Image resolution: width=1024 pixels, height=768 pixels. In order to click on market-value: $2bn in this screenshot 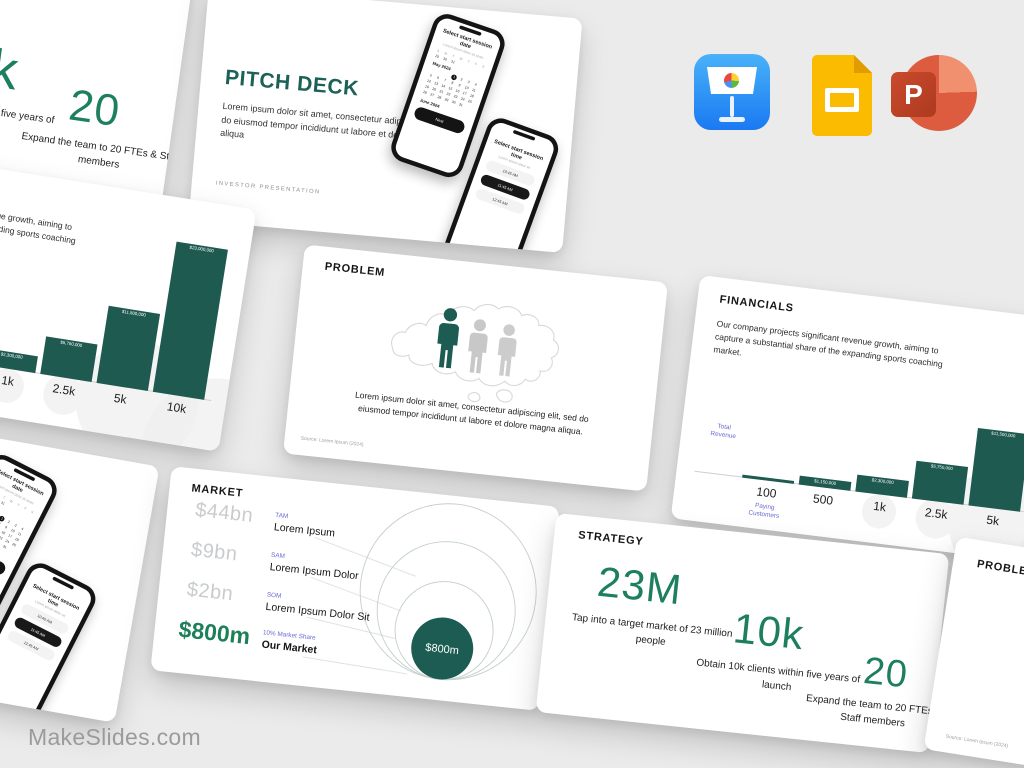, I will do `click(210, 592)`.